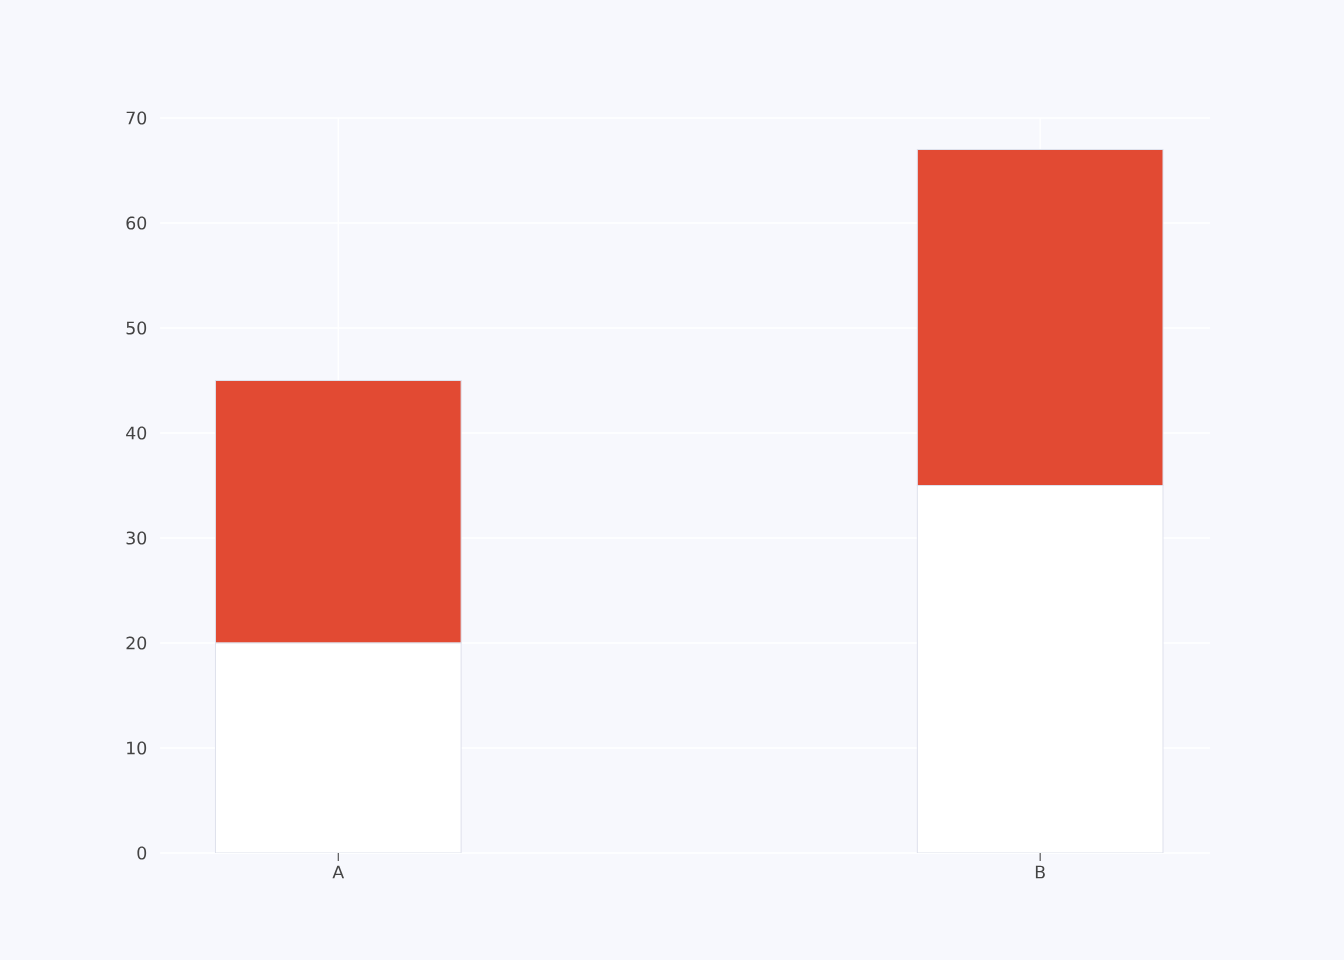 Image resolution: width=1344 pixels, height=960 pixels. What do you see at coordinates (136, 538) in the screenshot?
I see `y-tick-label: 30` at bounding box center [136, 538].